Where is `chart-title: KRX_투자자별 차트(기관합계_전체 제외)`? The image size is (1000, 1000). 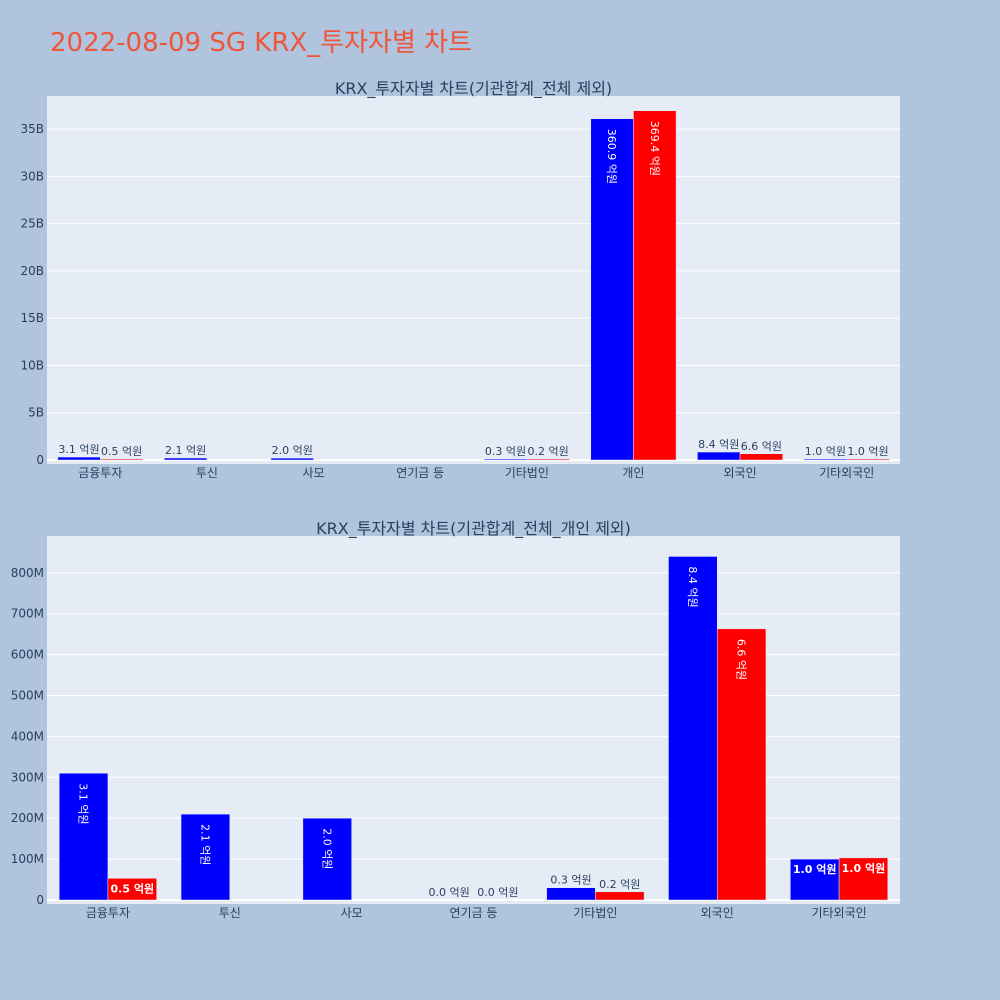 chart-title: KRX_투자자별 차트(기관합계_전체 제외) is located at coordinates (473, 89).